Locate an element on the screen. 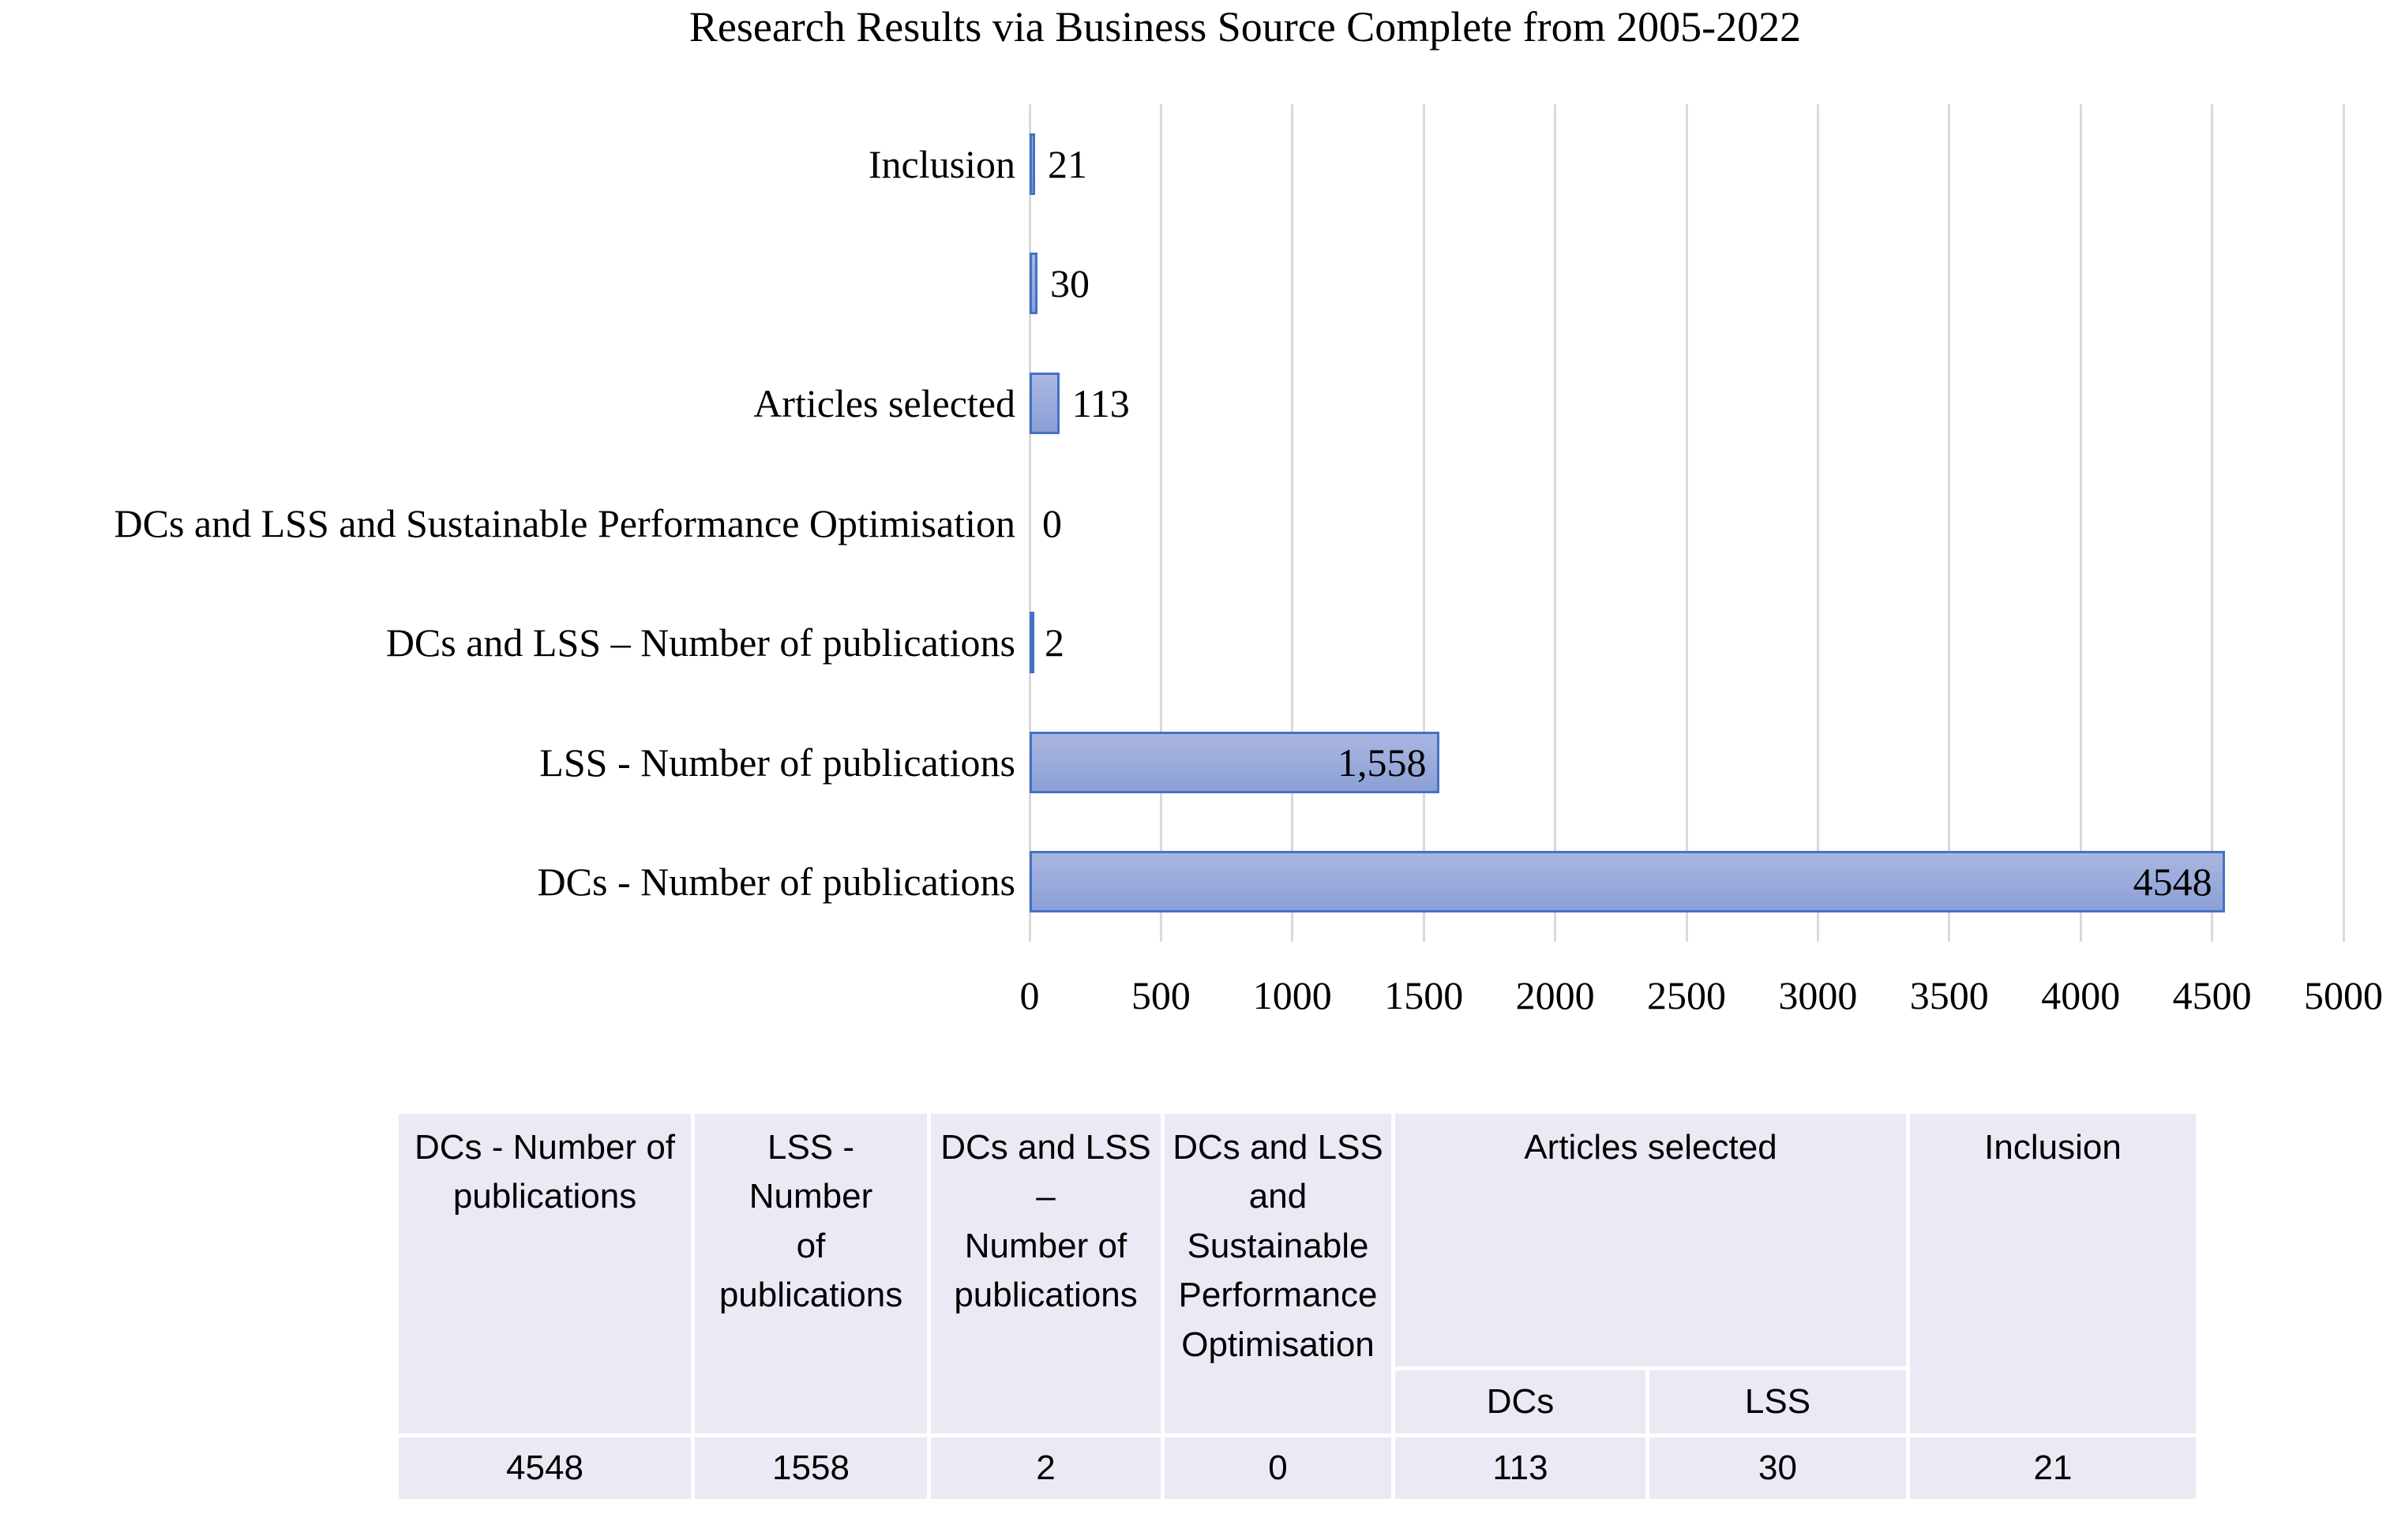  table-value-row: 4548 1558 2 0 113 30 21 is located at coordinates (1297, 1468).